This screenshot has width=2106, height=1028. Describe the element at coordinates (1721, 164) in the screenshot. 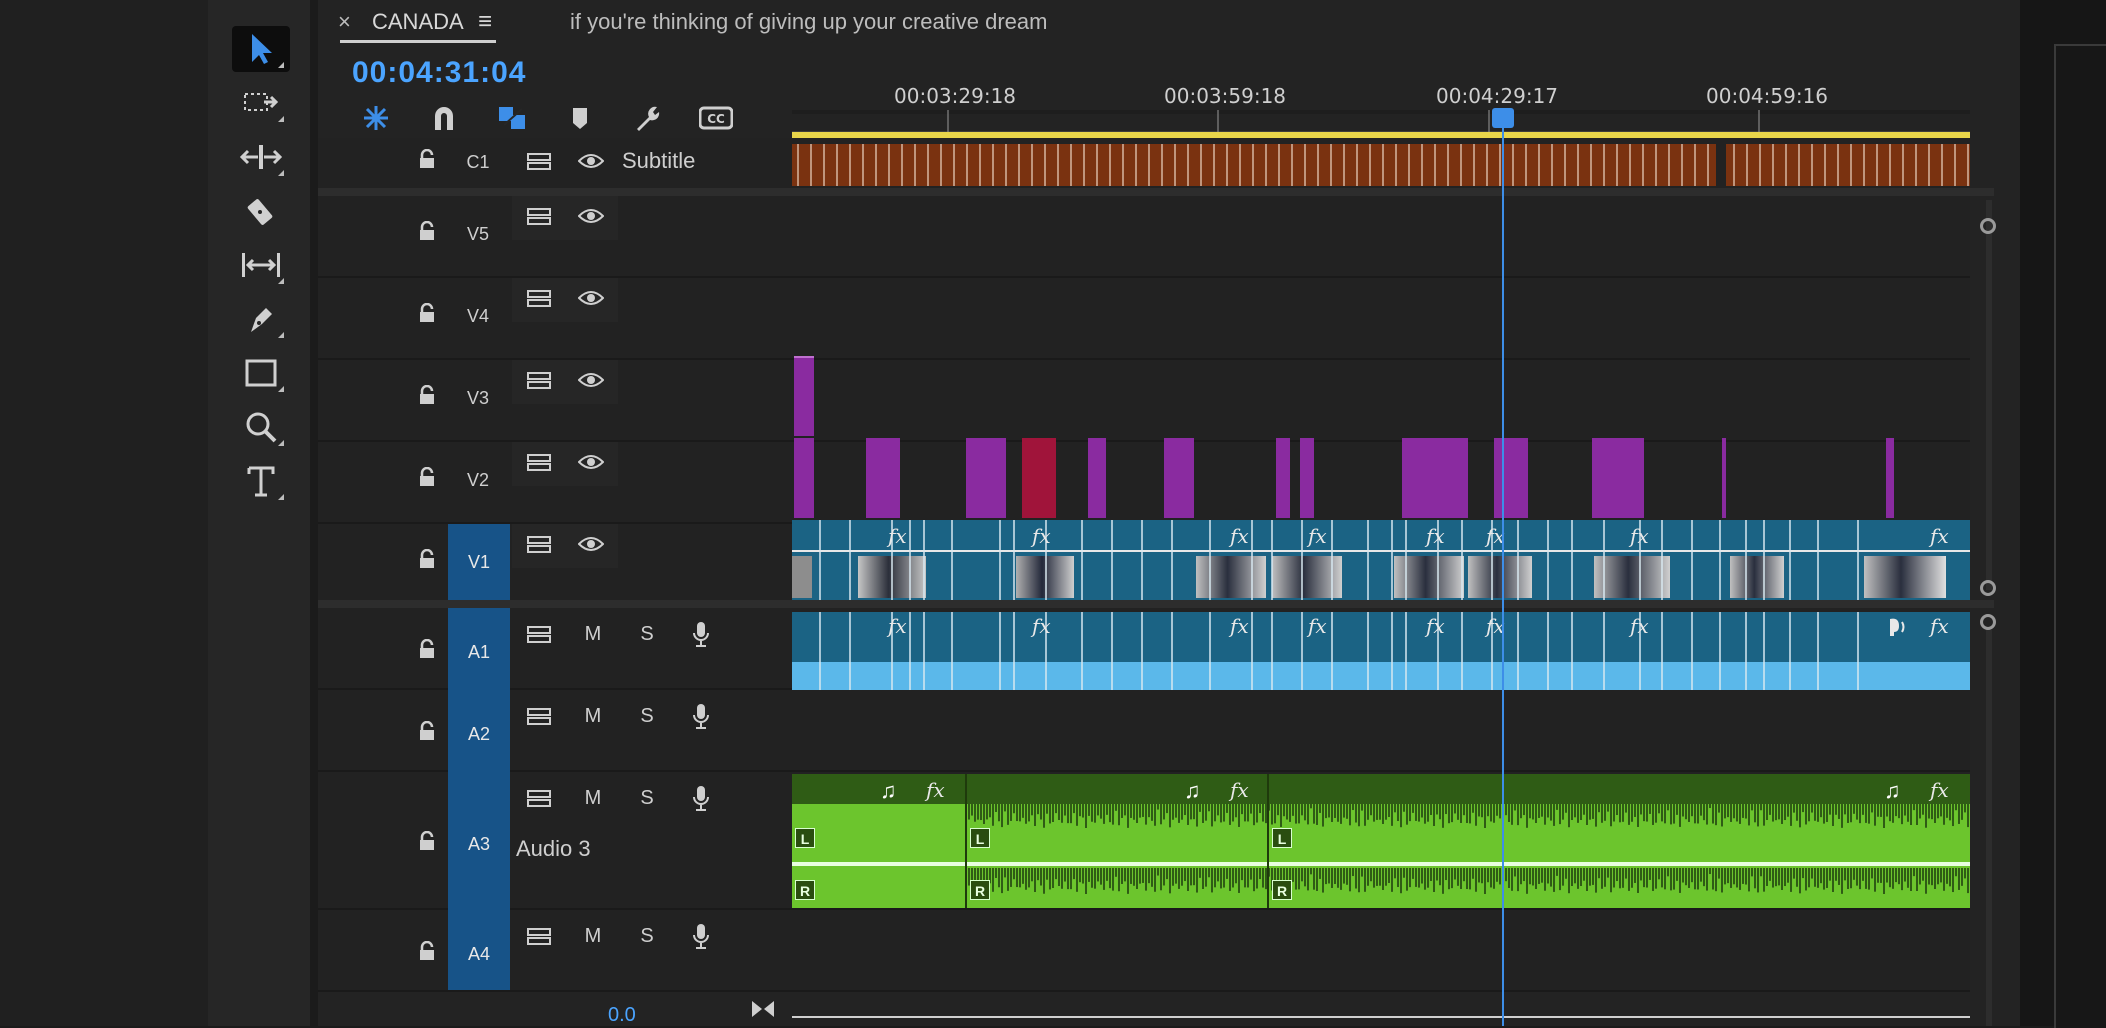

I see `caption-gap` at that location.